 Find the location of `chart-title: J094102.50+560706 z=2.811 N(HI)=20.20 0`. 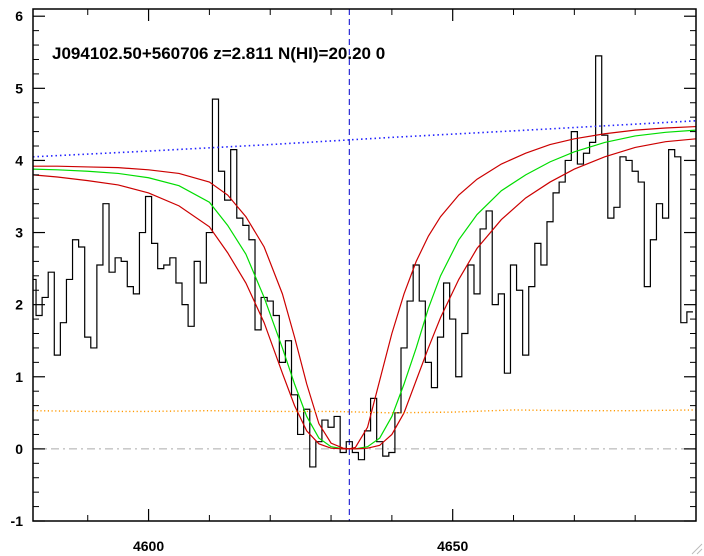

chart-title: J094102.50+560706 z=2.811 N(HI)=20.20 0 is located at coordinates (218, 53).